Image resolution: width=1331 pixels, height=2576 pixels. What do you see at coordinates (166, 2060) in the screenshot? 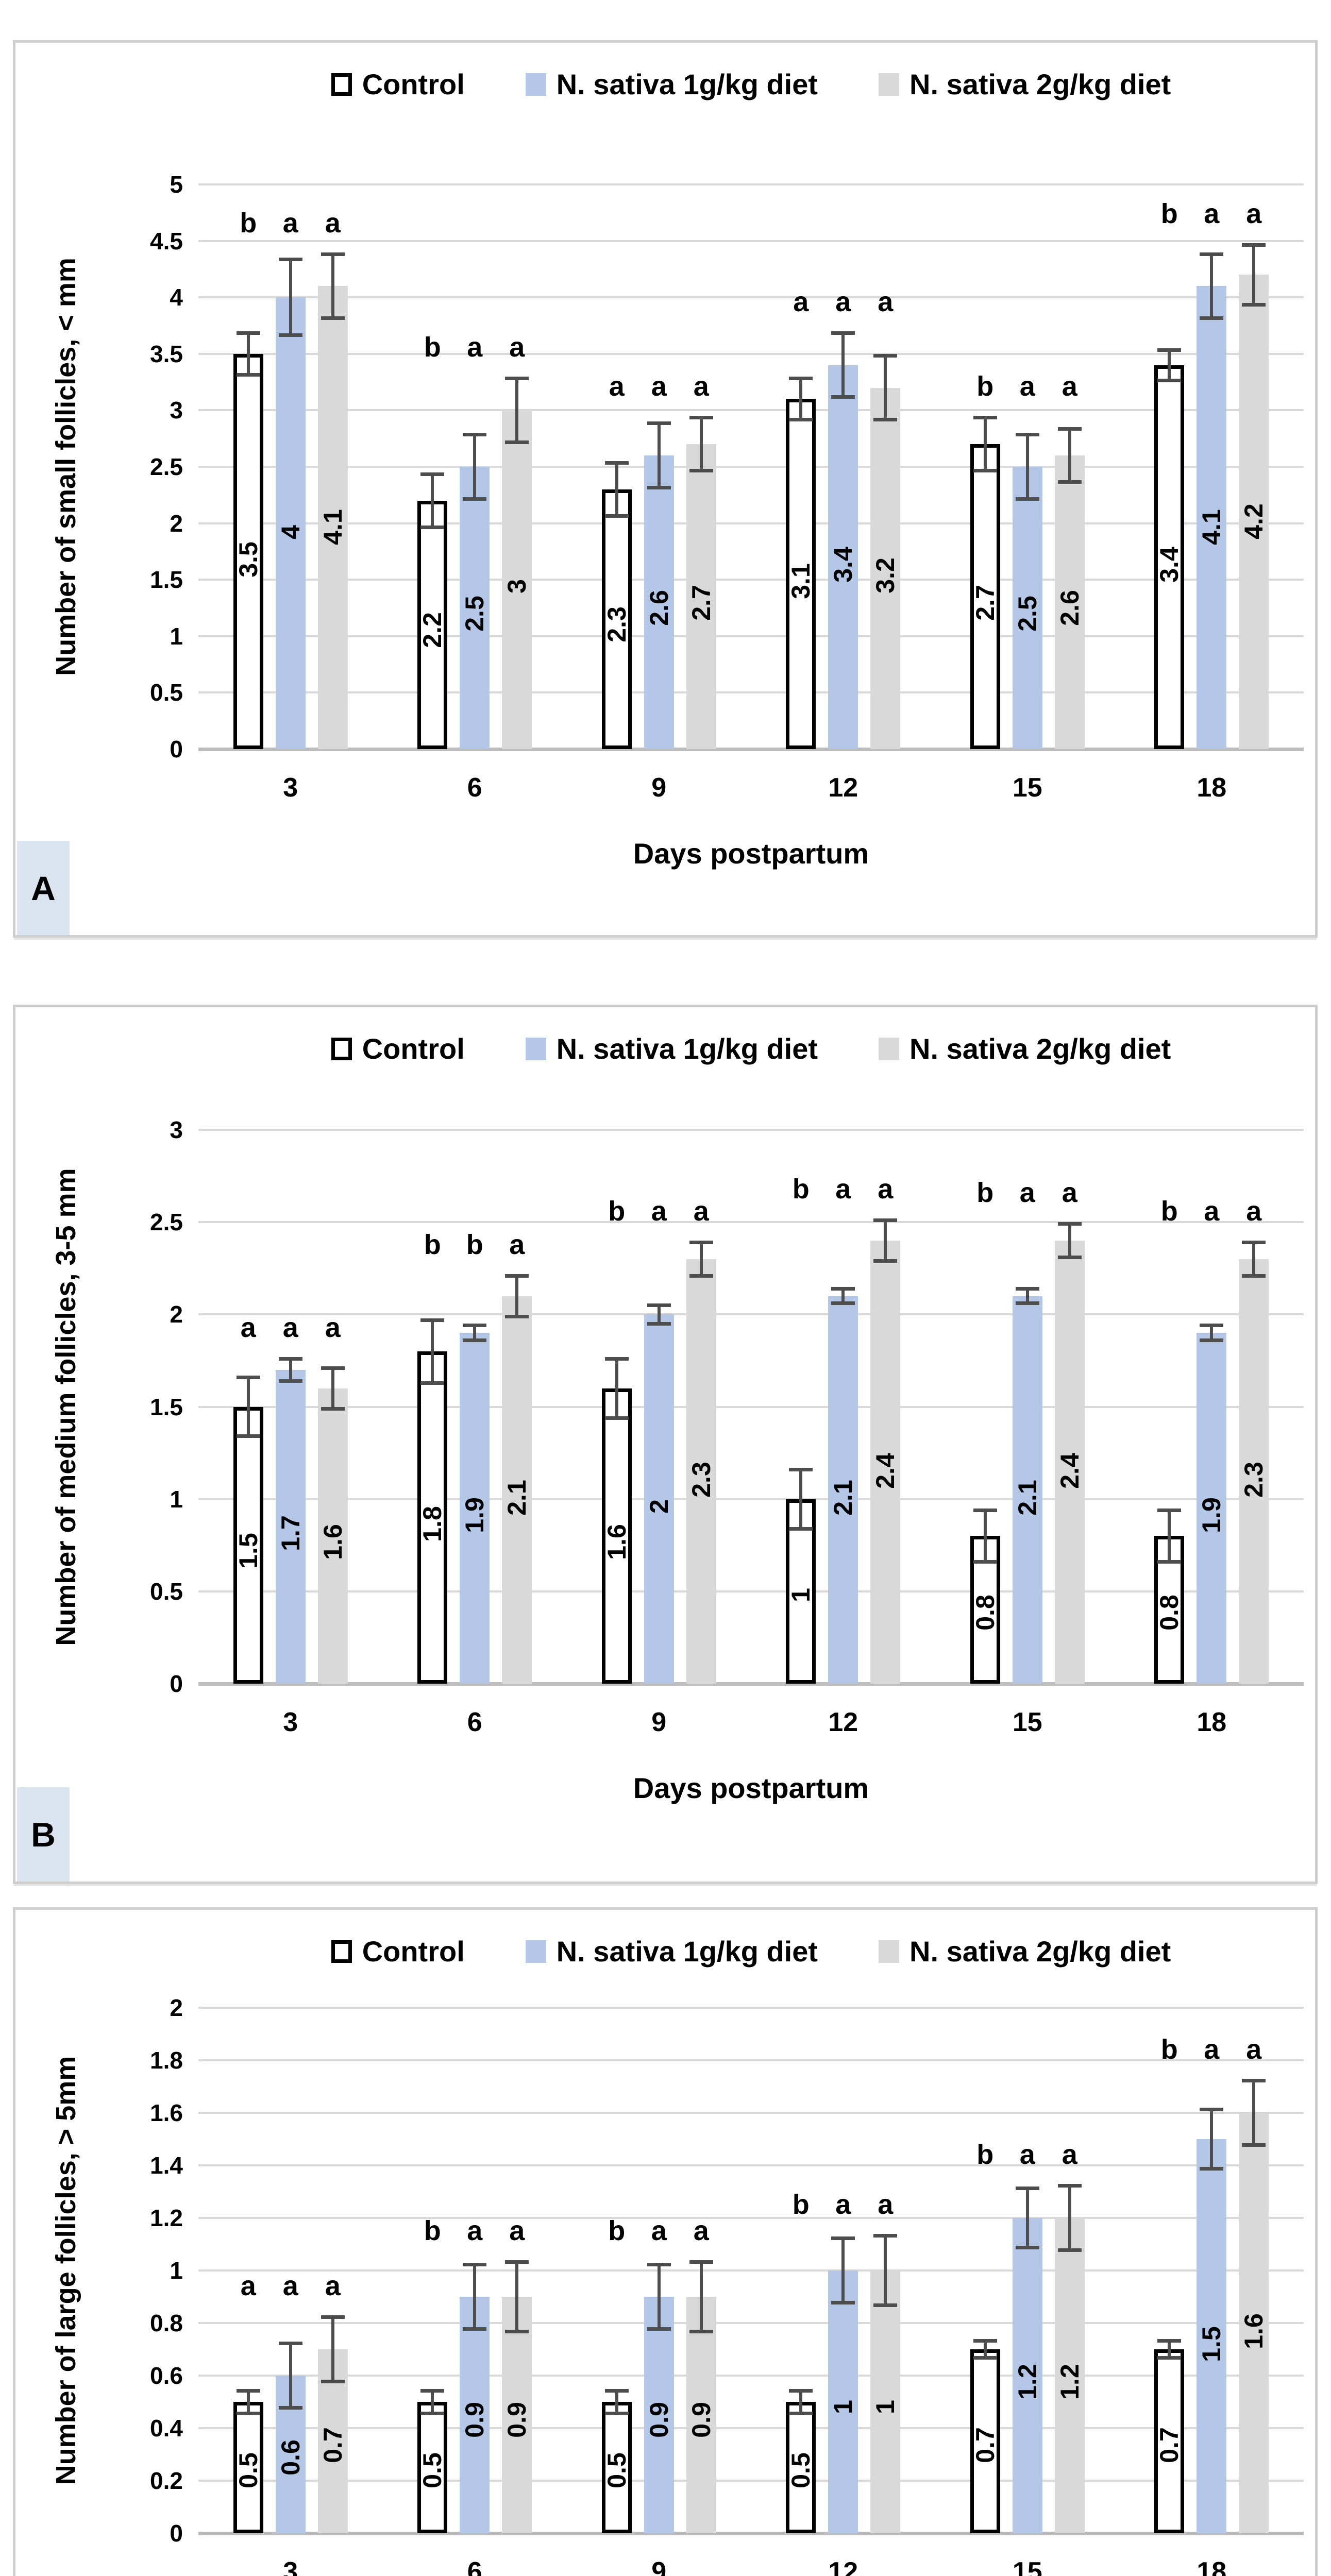
I see `y-tick-label: 1.8` at bounding box center [166, 2060].